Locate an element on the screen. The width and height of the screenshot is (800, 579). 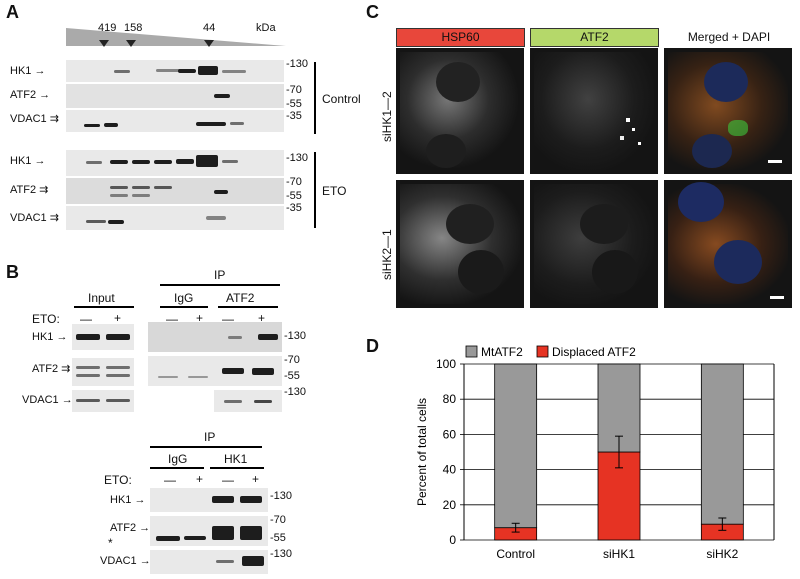
group-eto-label: ETO is located at coordinates (334, 191).